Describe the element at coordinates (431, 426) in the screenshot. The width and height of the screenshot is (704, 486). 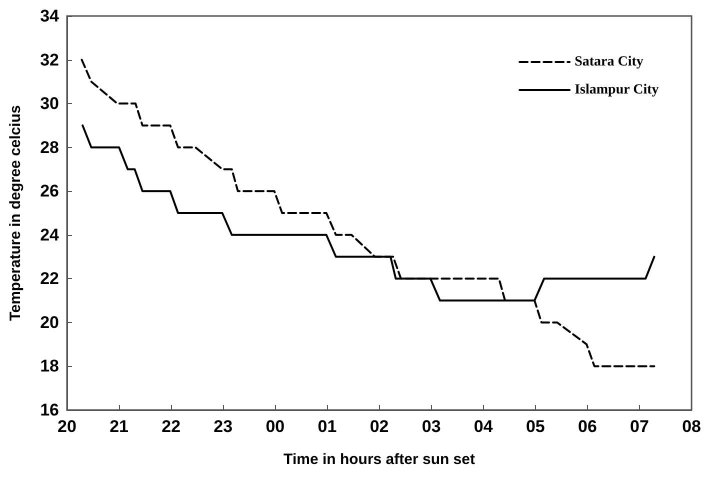
I see `x-tick-label: 03` at that location.